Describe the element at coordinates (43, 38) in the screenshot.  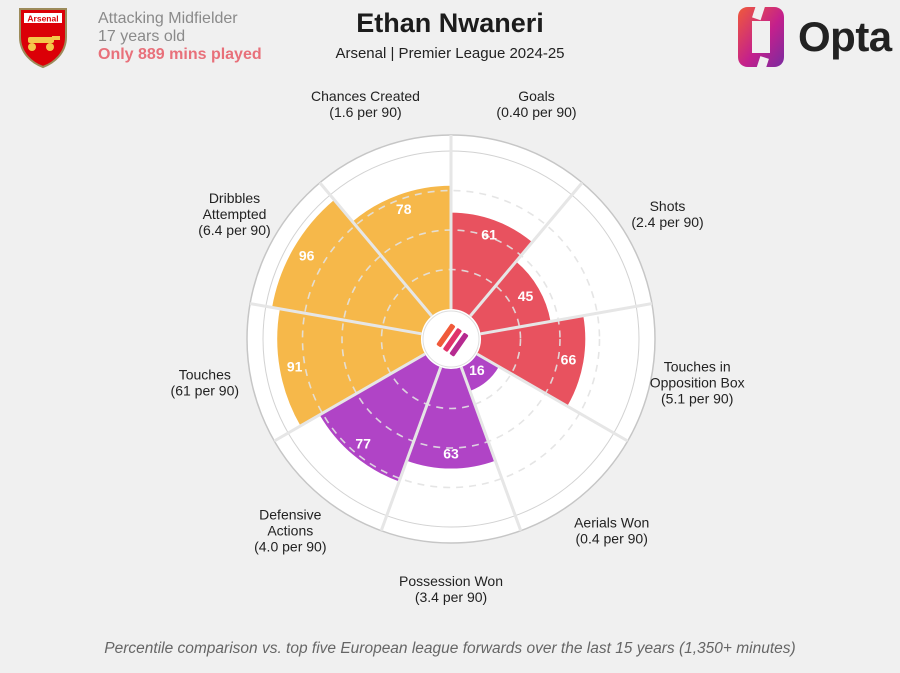
I see `arsenal-crest-icon: Arsenal` at that location.